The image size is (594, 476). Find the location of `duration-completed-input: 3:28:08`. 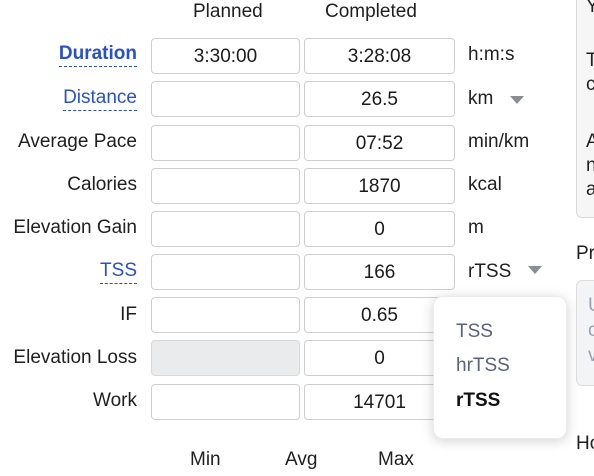

duration-completed-input: 3:28:08 is located at coordinates (379, 56).